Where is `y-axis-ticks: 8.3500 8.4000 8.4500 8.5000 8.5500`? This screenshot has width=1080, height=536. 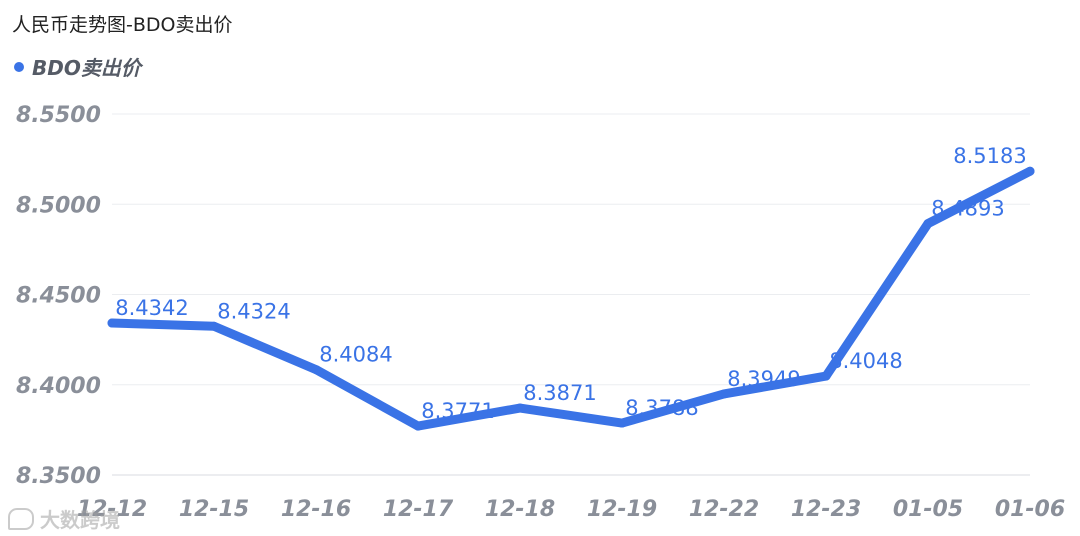 y-axis-ticks: 8.3500 8.4000 8.4500 8.5000 8.5500 is located at coordinates (58, 296).